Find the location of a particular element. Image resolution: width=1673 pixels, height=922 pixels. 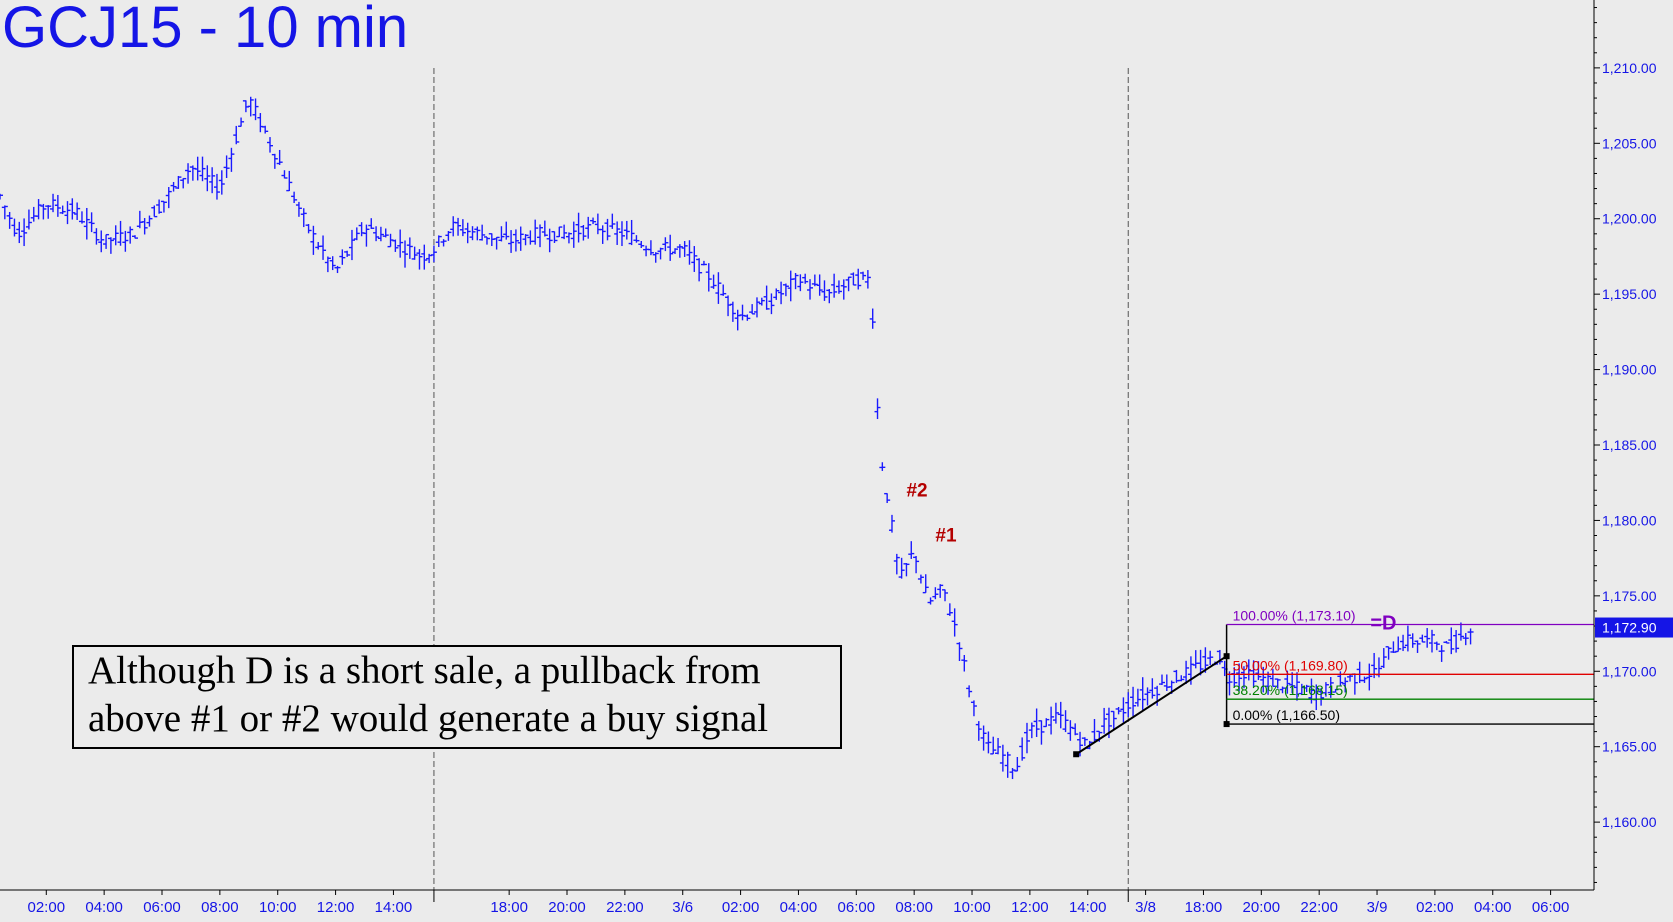

last-price-badge is located at coordinates (1634, 627).